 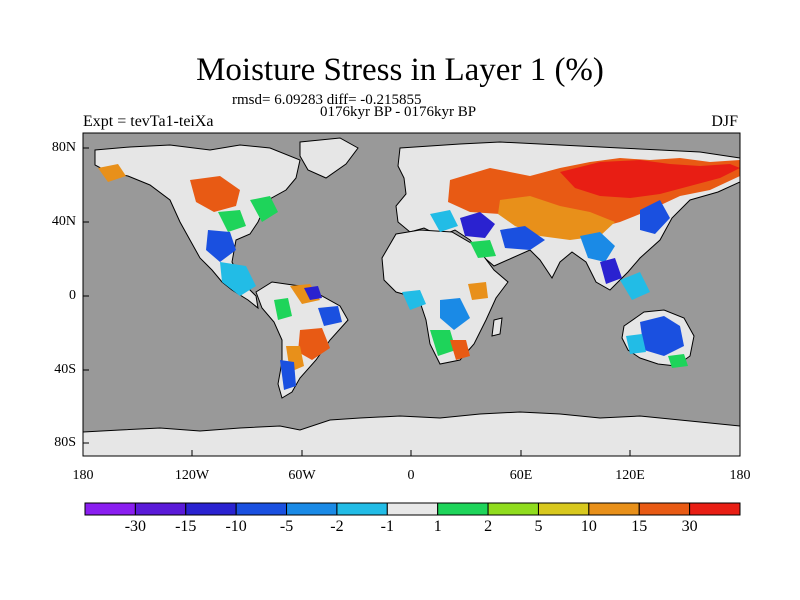 What do you see at coordinates (302, 475) in the screenshot?
I see `x-tick-label: 60W` at bounding box center [302, 475].